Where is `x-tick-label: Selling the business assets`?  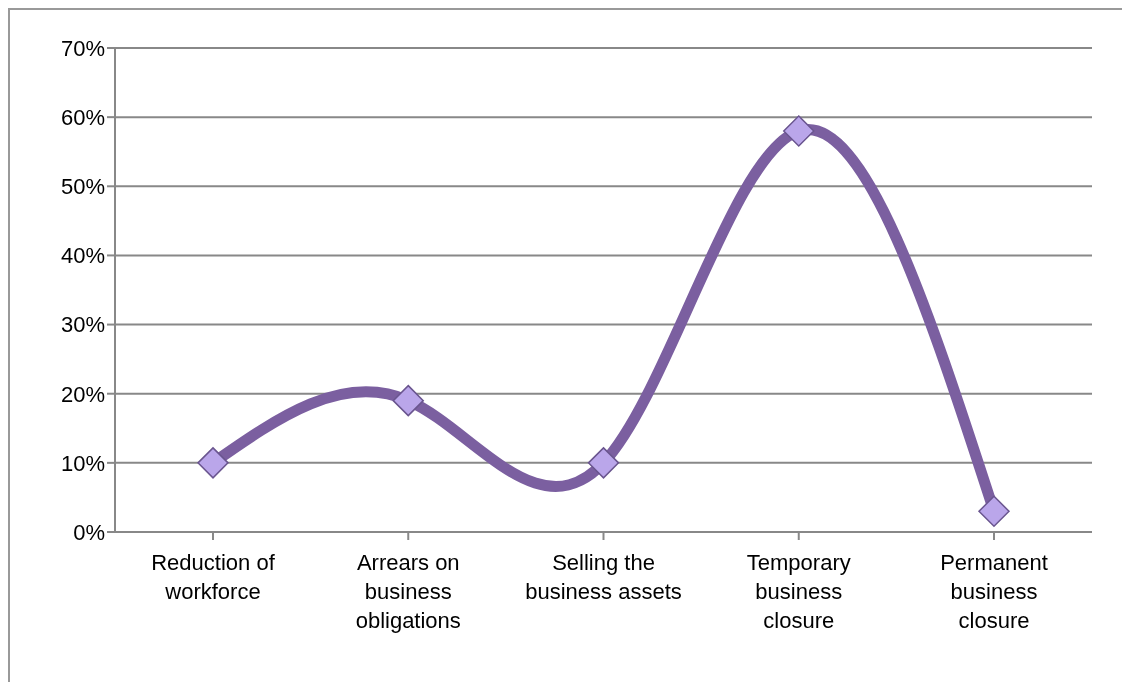 x-tick-label: Selling the business assets is located at coordinates (603, 577).